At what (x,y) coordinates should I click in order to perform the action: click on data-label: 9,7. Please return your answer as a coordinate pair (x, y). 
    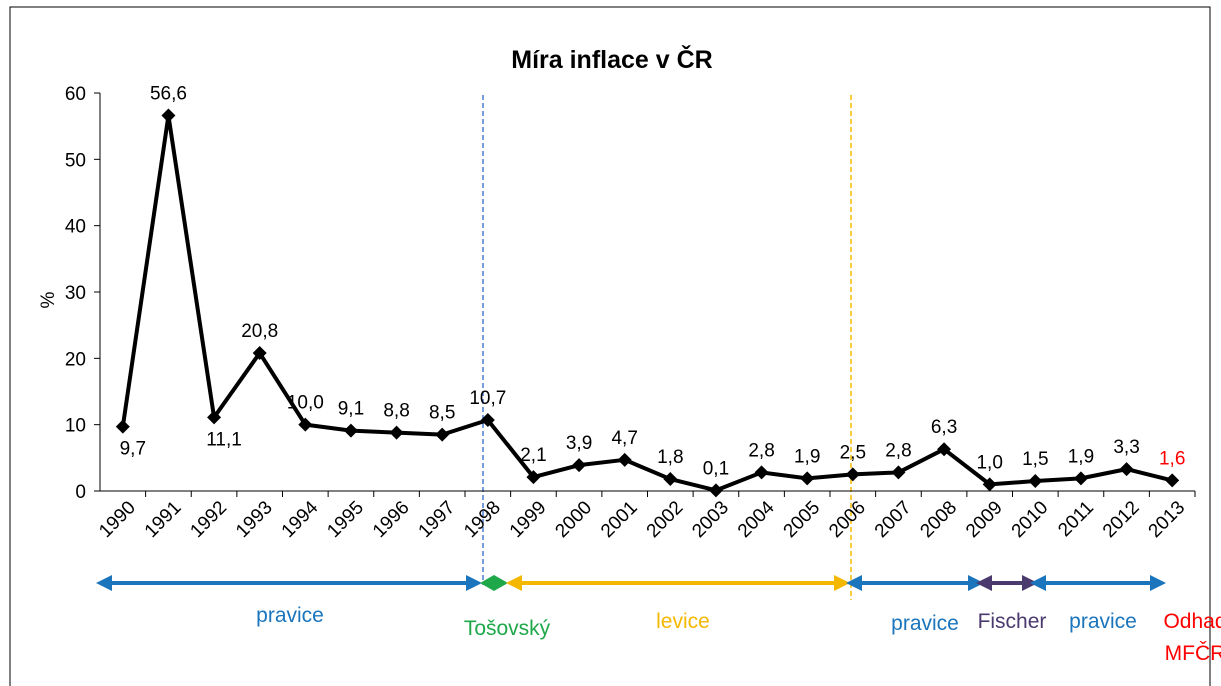
    Looking at the image, I should click on (133, 449).